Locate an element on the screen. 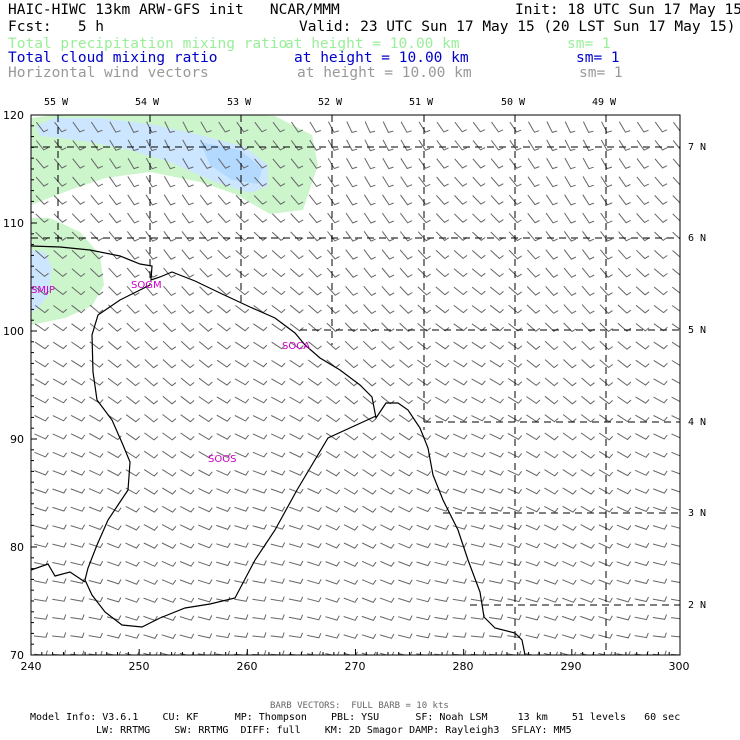 This screenshot has width=740, height=740. lat-label: 5 N is located at coordinates (697, 330).